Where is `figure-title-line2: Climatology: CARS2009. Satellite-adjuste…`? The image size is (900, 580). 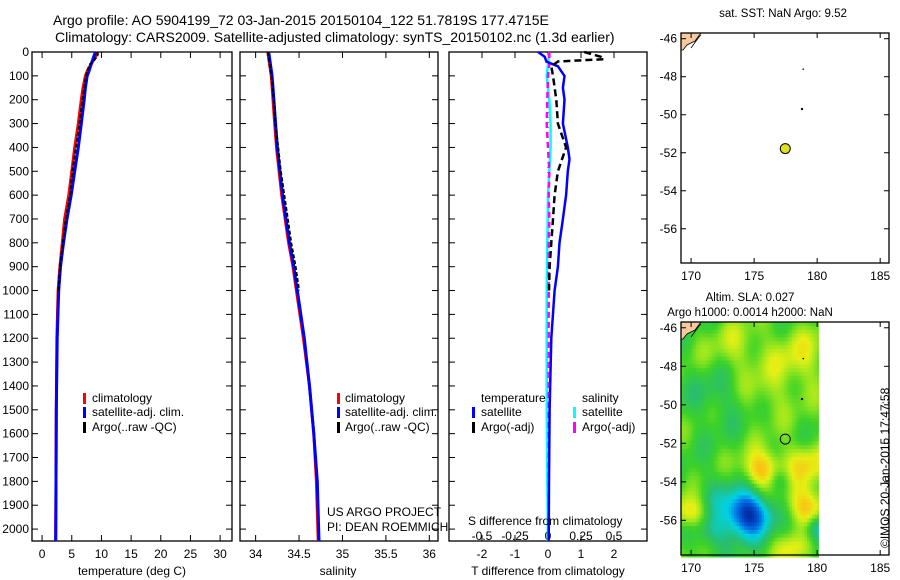
figure-title-line2: Climatology: CARS2009. Satellite-adjuste… is located at coordinates (335, 37).